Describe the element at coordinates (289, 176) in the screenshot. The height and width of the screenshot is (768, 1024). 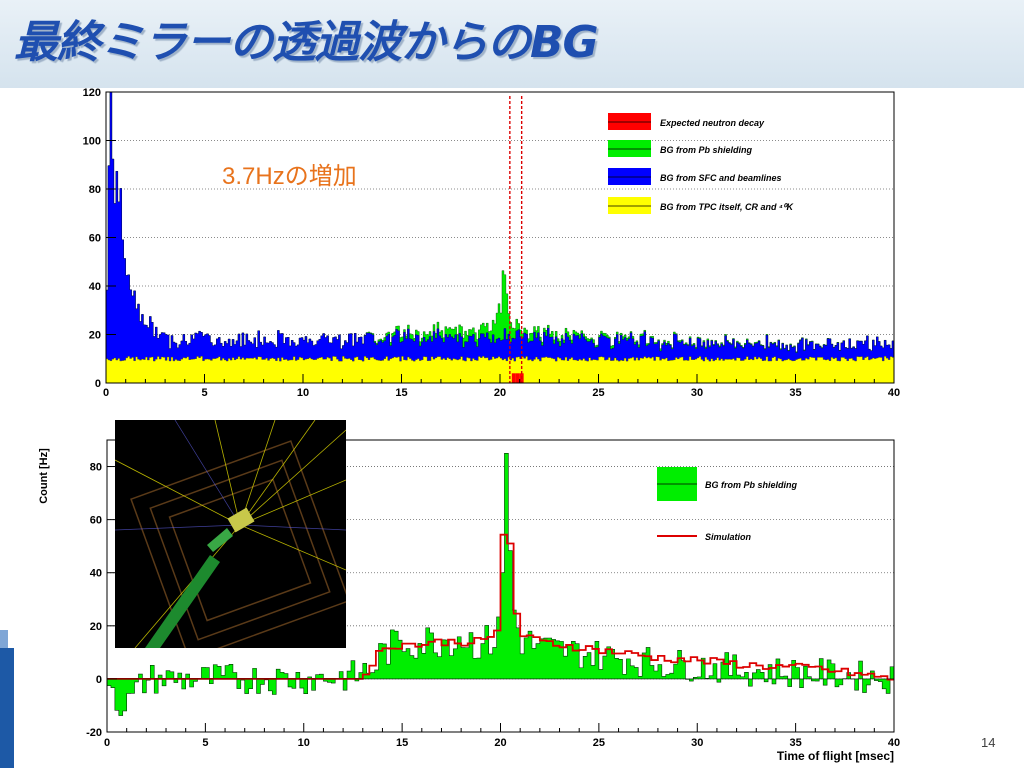
I see `rate-increase-annotation: 3.7Hzの増加` at that location.